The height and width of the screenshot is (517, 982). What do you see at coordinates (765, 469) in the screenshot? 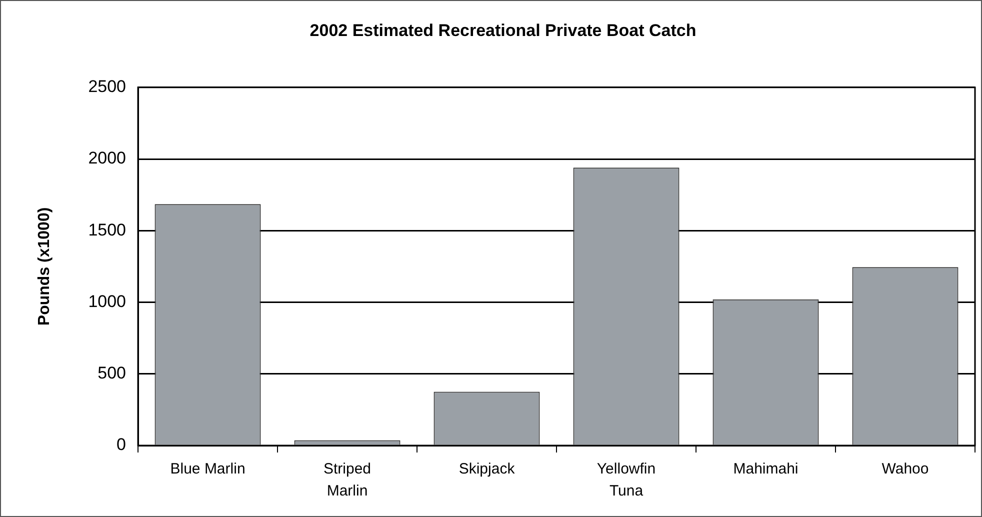
I see `x-tick-label: Mahimahi` at bounding box center [765, 469].